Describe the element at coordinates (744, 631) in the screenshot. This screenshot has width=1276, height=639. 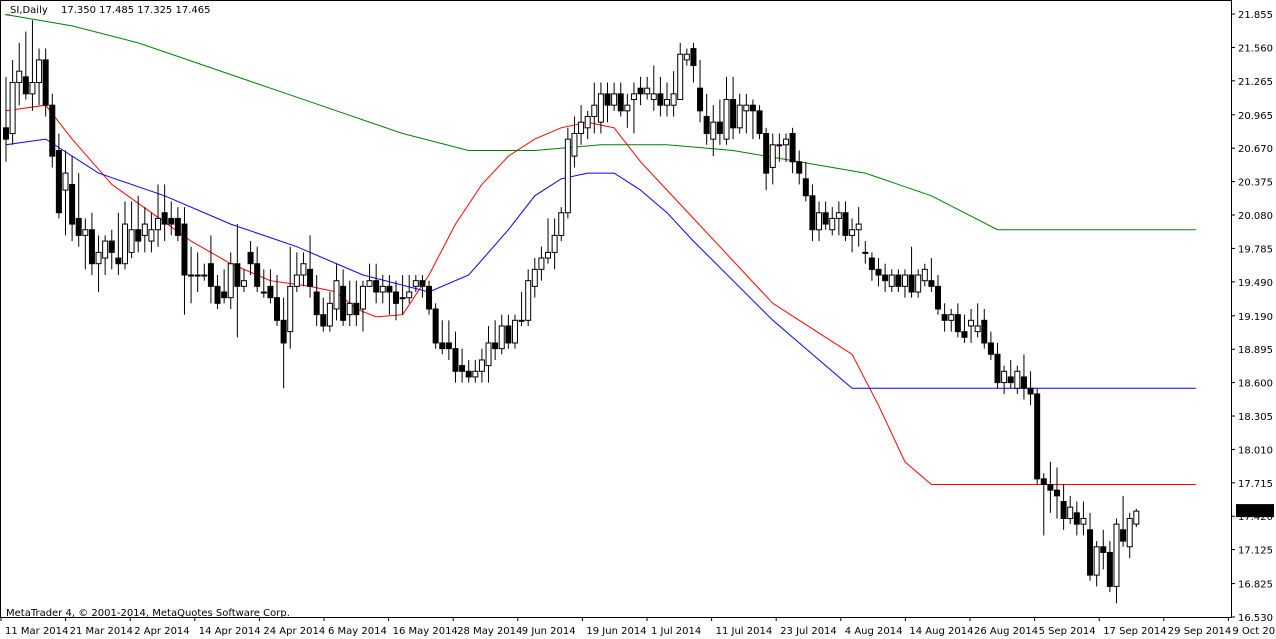
I see `x-tick-label: 11 Jul 2014` at that location.